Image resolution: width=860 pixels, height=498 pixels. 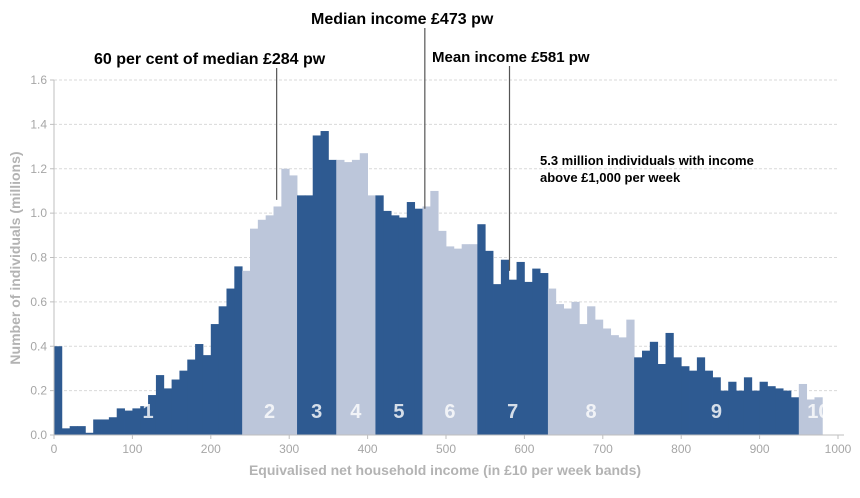 What do you see at coordinates (512, 412) in the screenshot?
I see `decile-label: 7` at bounding box center [512, 412].